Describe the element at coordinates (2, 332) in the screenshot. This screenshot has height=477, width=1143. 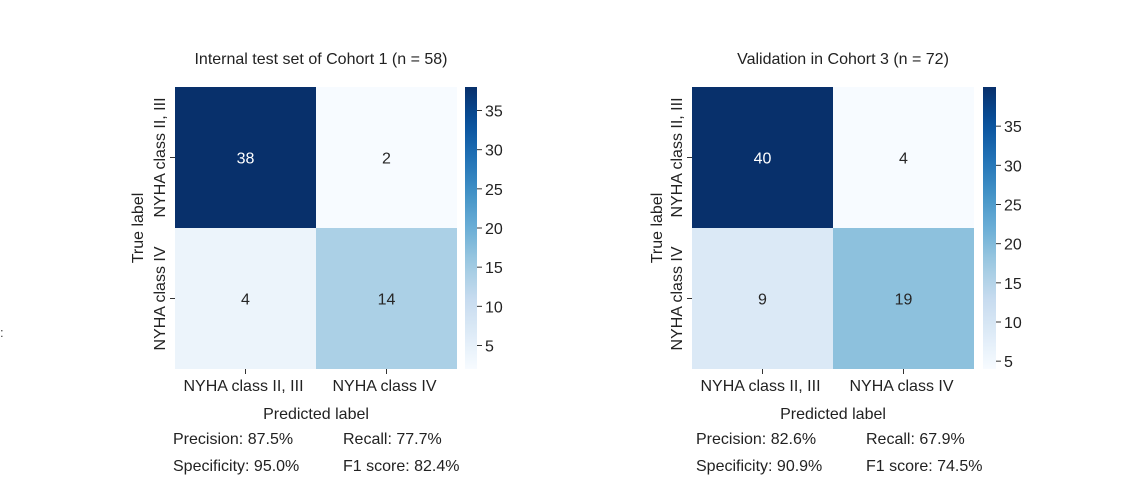
I see `stray-mark: :` at that location.